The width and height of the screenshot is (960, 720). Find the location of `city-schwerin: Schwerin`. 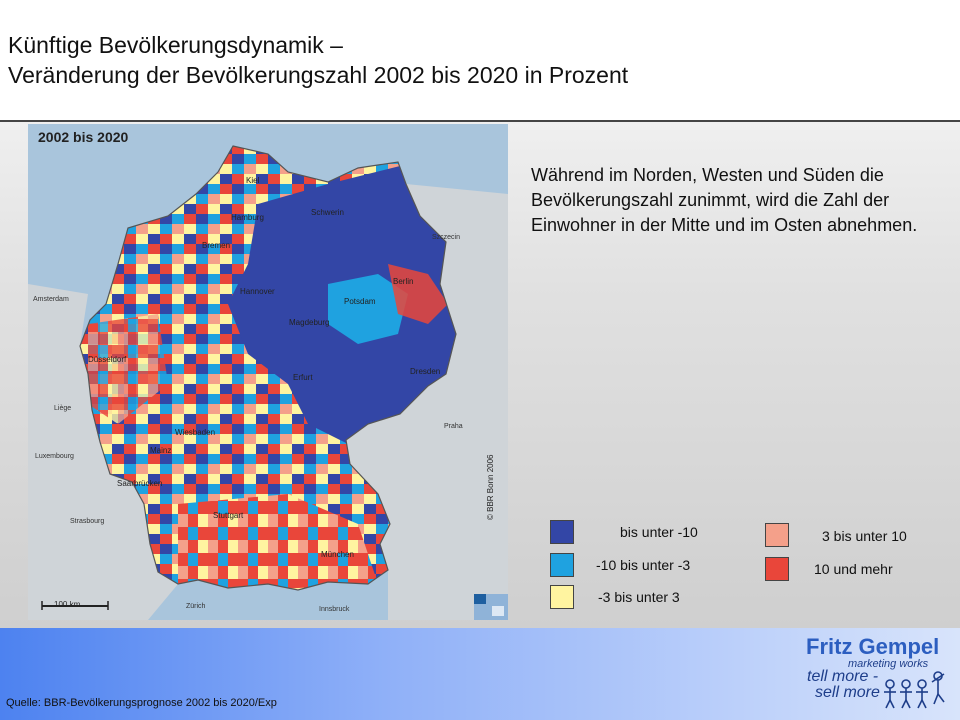

city-schwerin: Schwerin is located at coordinates (327, 212).